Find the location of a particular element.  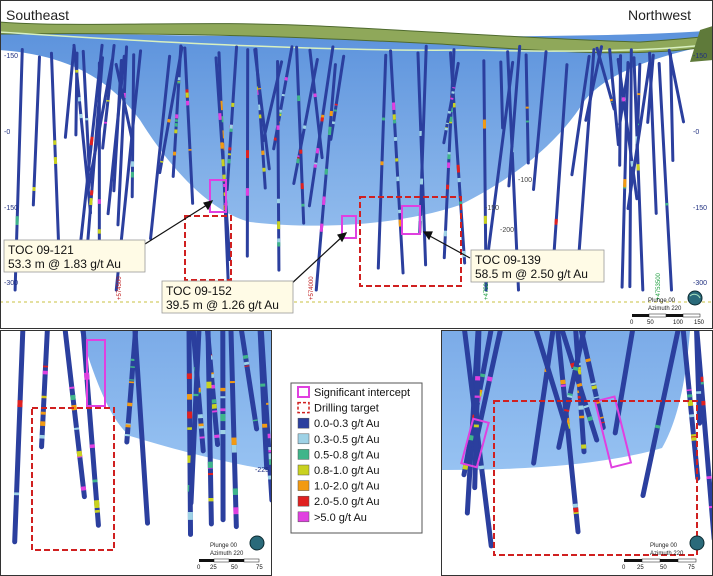

azimuth-label: Azimuth 220 is located at coordinates (665, 309).